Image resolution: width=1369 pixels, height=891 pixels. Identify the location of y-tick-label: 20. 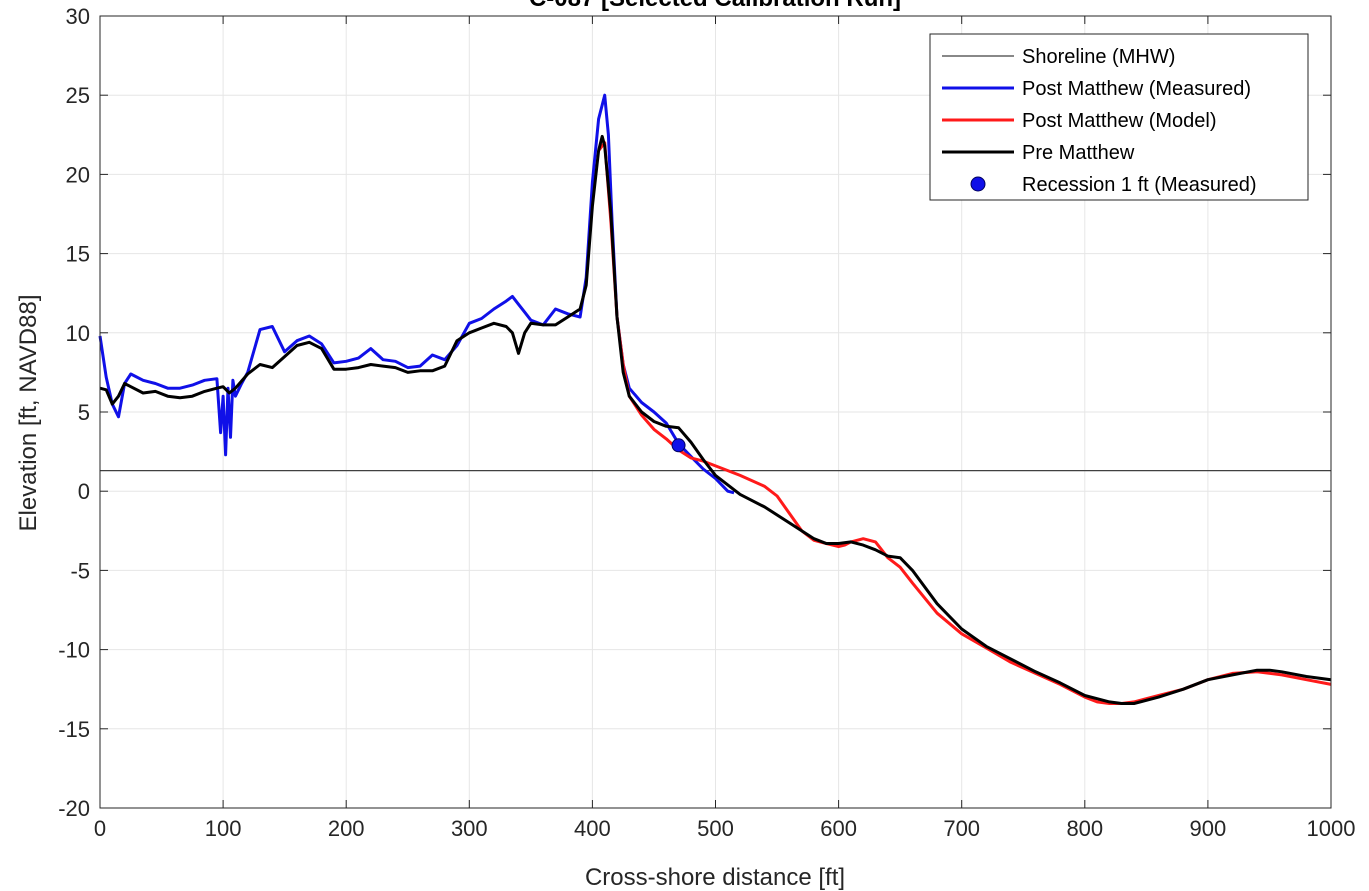
(78, 174).